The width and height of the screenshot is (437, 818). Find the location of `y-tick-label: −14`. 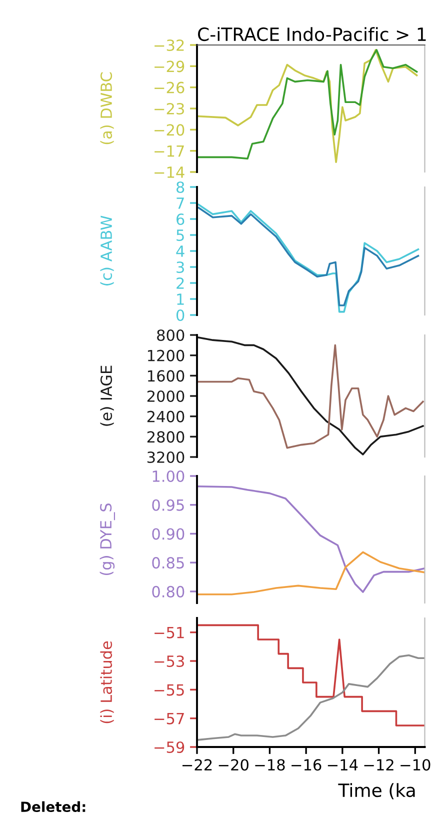

y-tick-label: −14 is located at coordinates (169, 172).